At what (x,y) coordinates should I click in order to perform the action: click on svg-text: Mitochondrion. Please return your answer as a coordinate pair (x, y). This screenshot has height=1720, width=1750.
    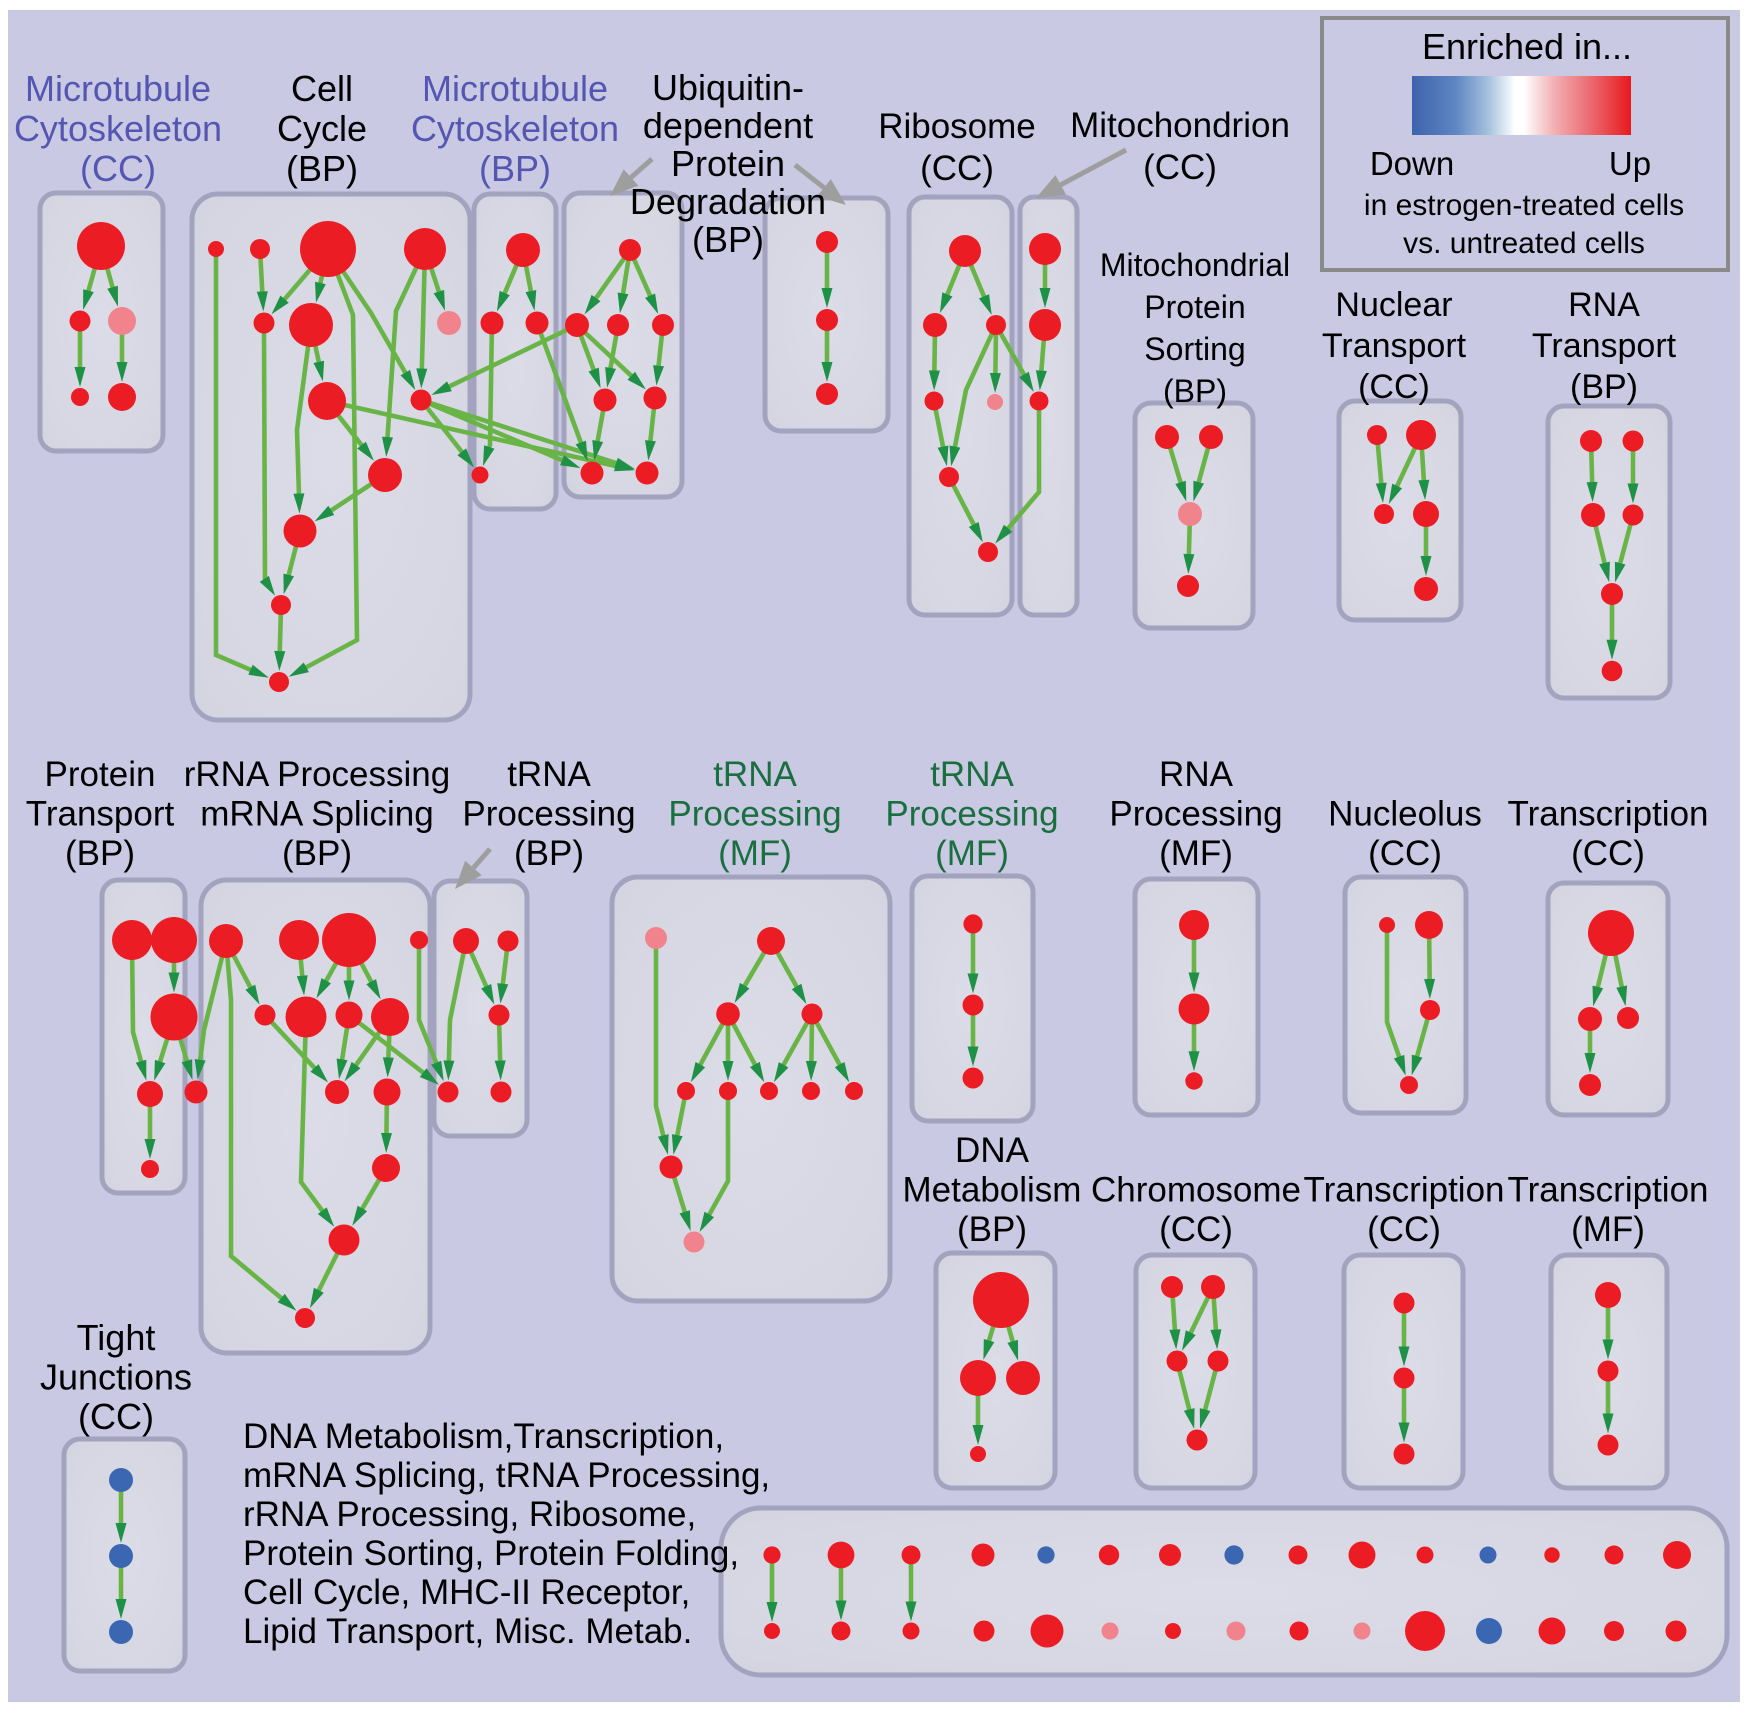
    Looking at the image, I should click on (1180, 125).